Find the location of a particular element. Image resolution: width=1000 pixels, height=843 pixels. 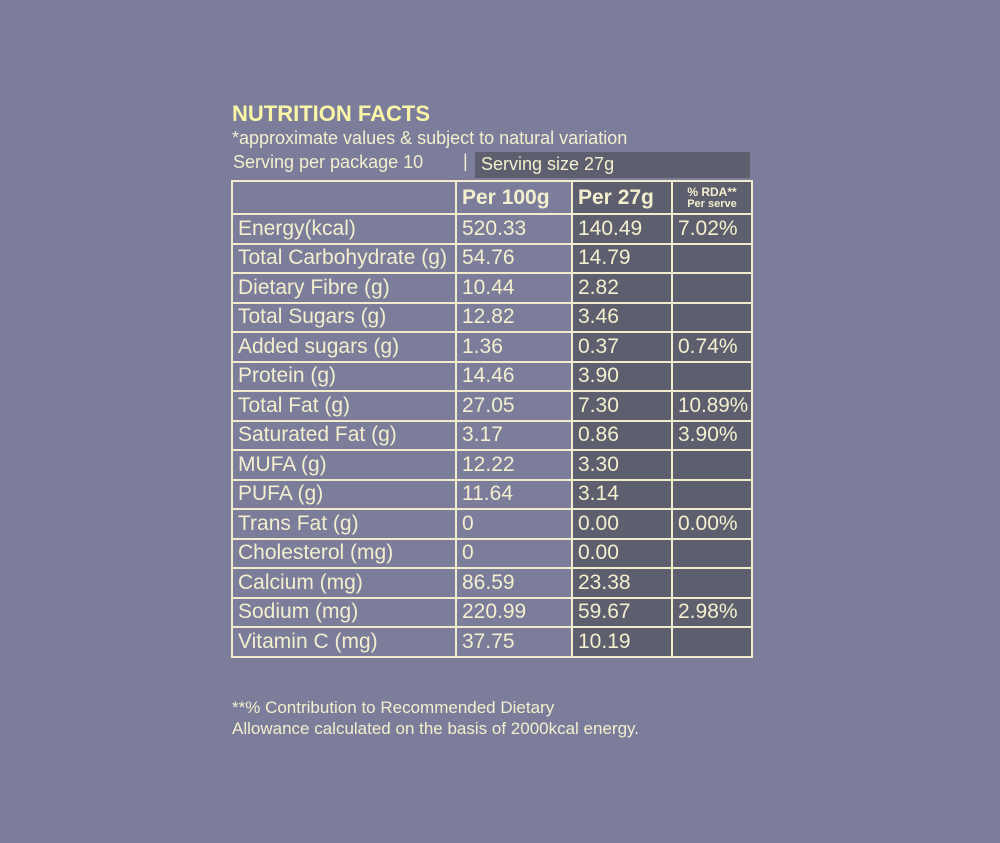

table-cell: 3.46 is located at coordinates (622, 317).